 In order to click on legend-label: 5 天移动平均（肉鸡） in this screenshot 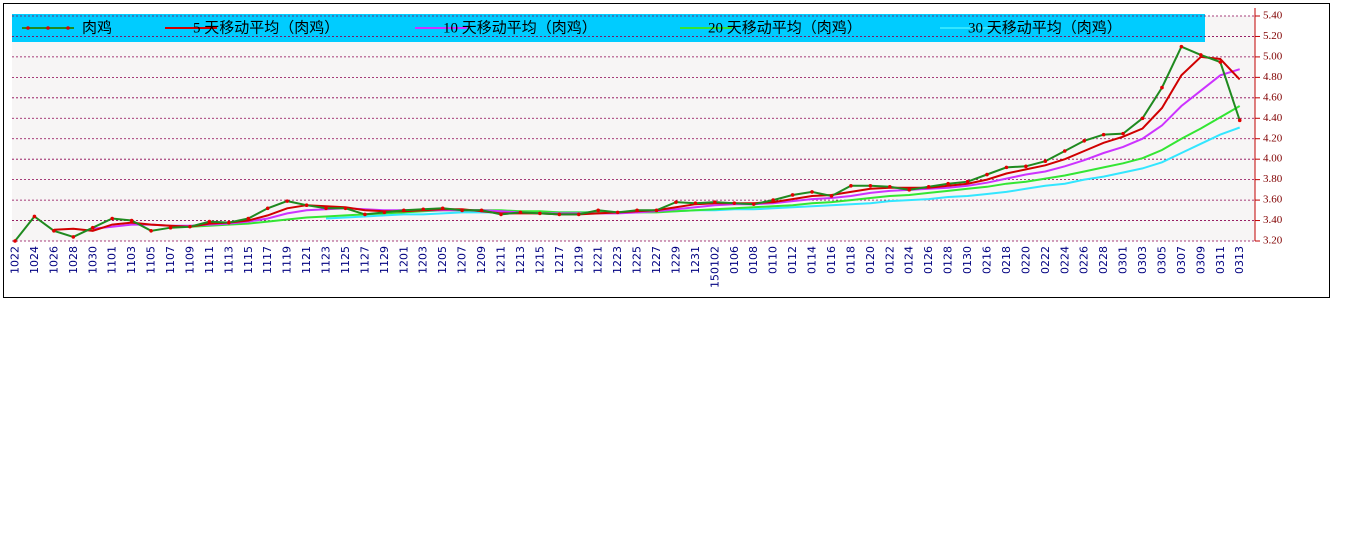, I will do `click(266, 27)`.